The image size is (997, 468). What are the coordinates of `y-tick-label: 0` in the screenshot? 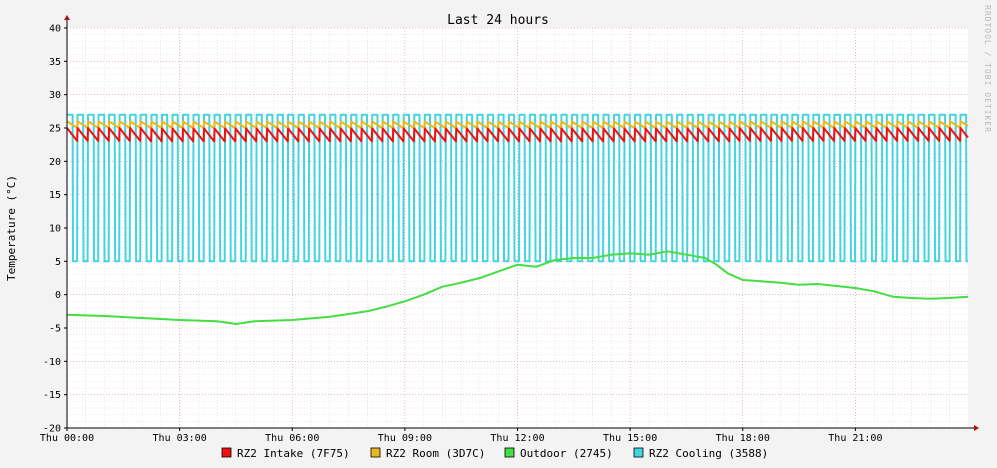 It's located at (58, 295).